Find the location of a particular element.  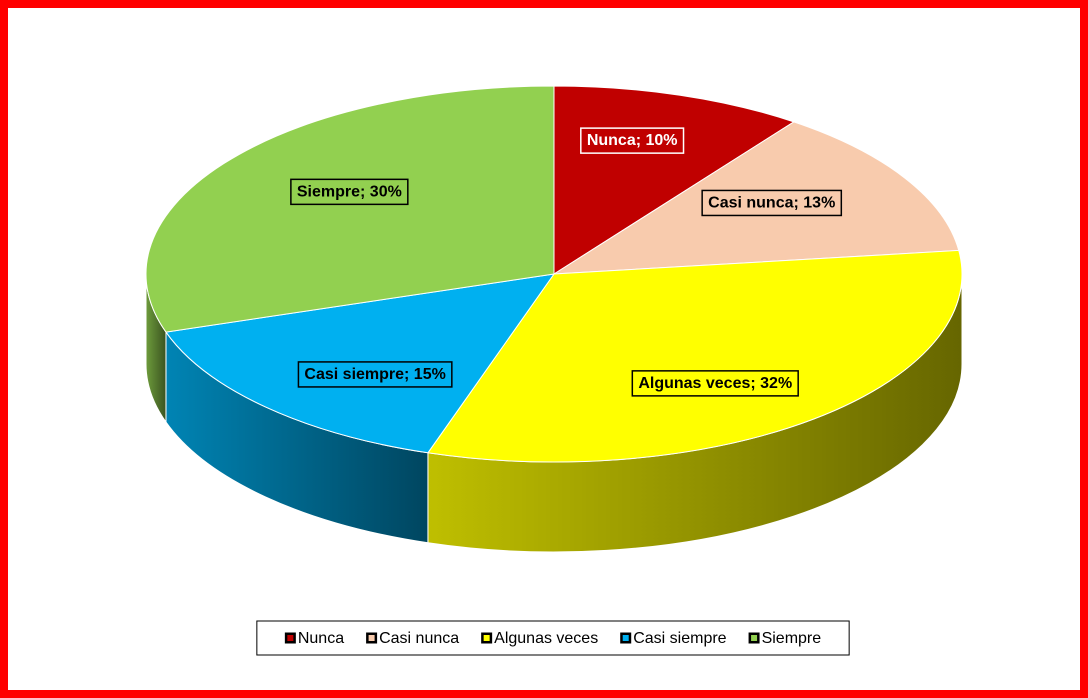

data-label: Casi nunca; 13% is located at coordinates (771, 202).